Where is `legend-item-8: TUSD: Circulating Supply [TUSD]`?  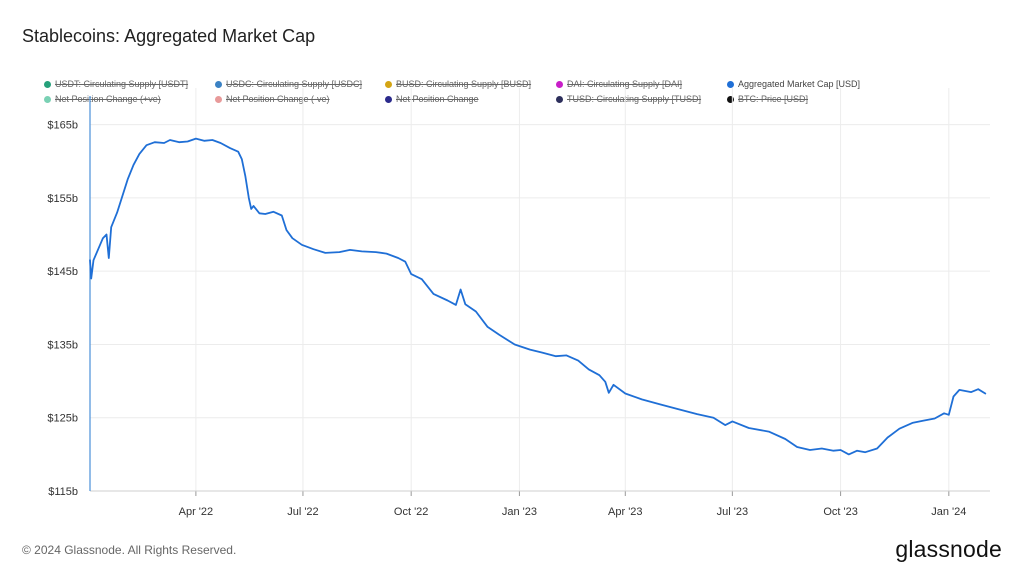 legend-item-8: TUSD: Circulating Supply [TUSD] is located at coordinates (628, 99).